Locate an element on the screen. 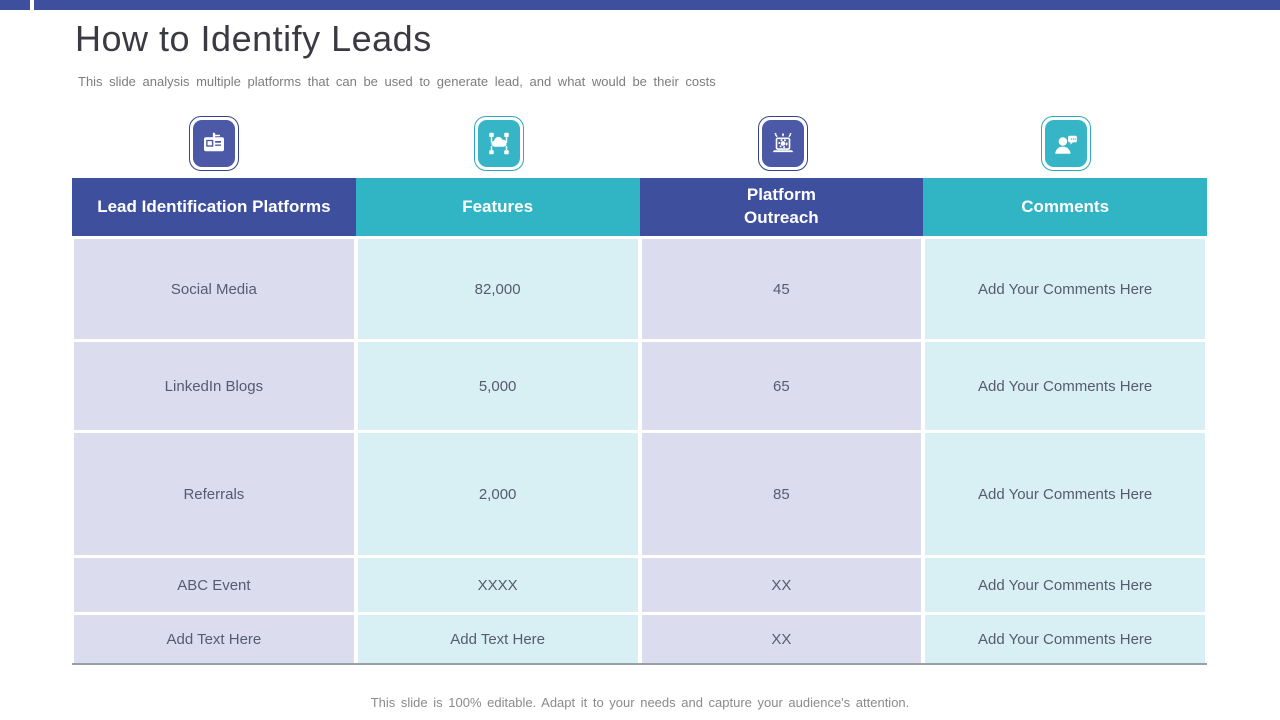 The width and height of the screenshot is (1280, 720). laptop-gear-icon is located at coordinates (783, 143).